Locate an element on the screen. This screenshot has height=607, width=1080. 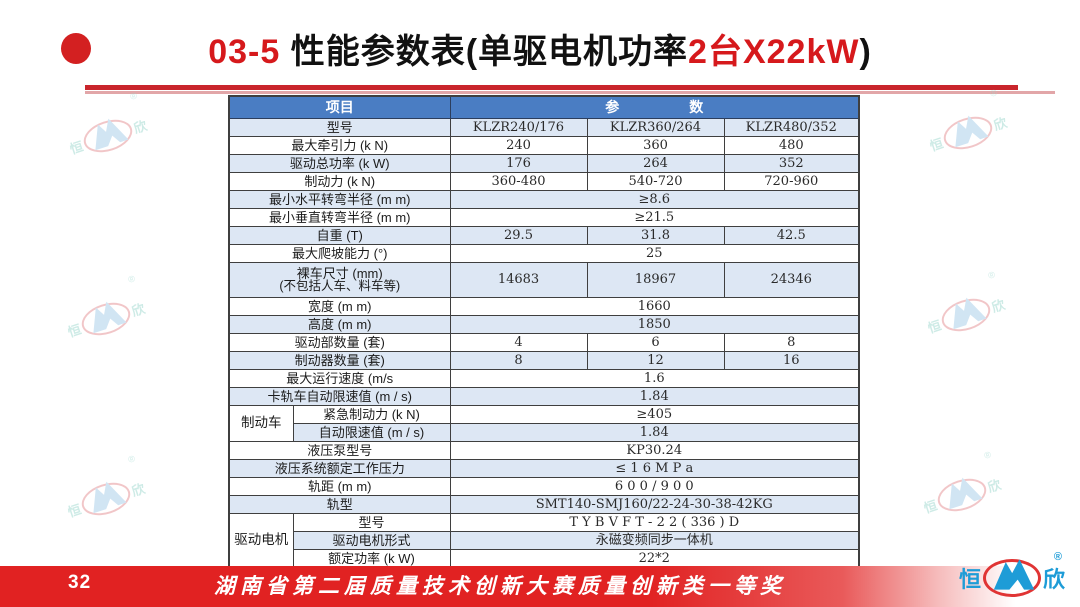
parameter-value: KLZR360/264 is located at coordinates (655, 127).